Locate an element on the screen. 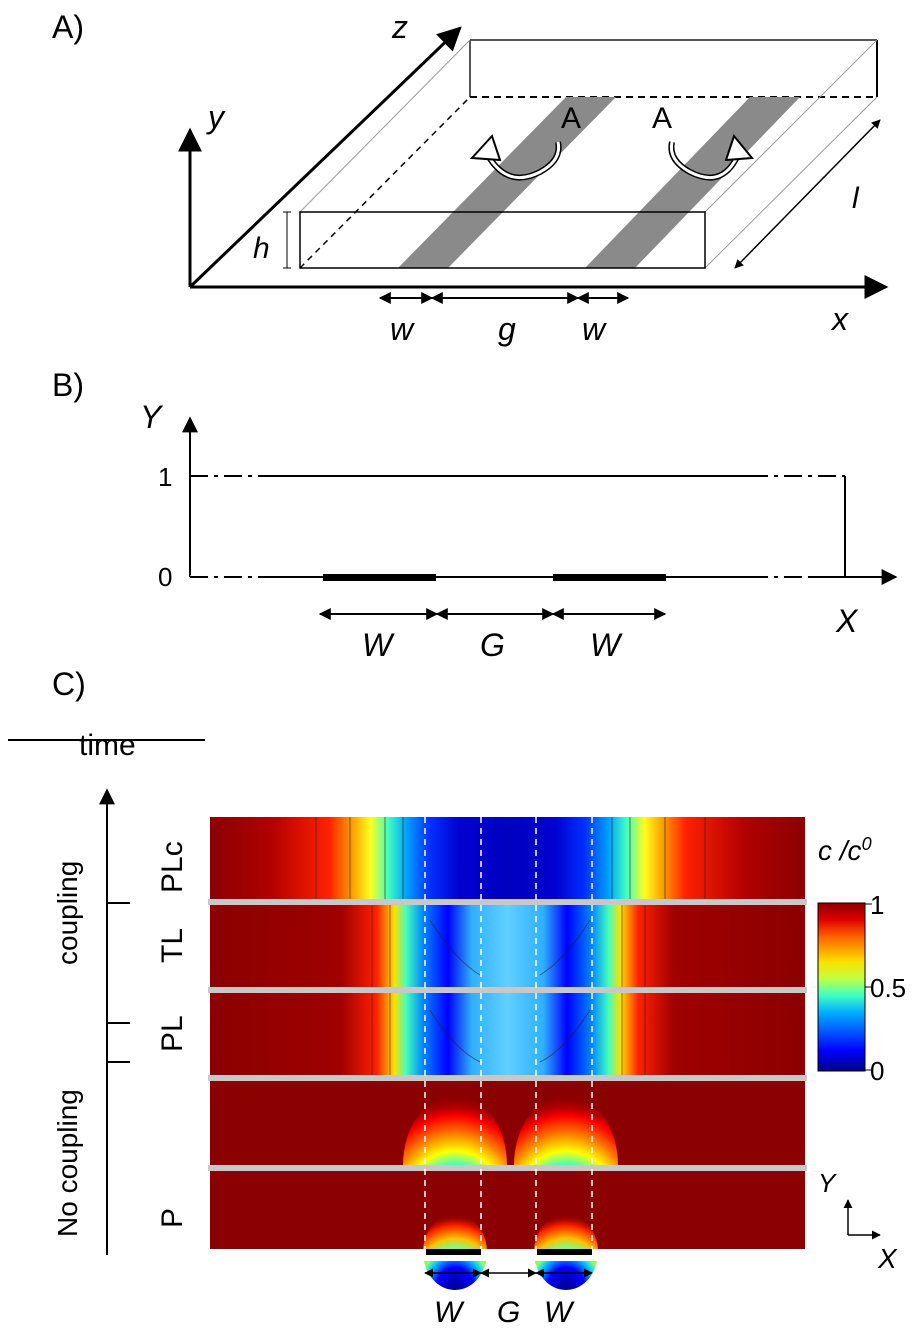  length-label: l is located at coordinates (856, 198).